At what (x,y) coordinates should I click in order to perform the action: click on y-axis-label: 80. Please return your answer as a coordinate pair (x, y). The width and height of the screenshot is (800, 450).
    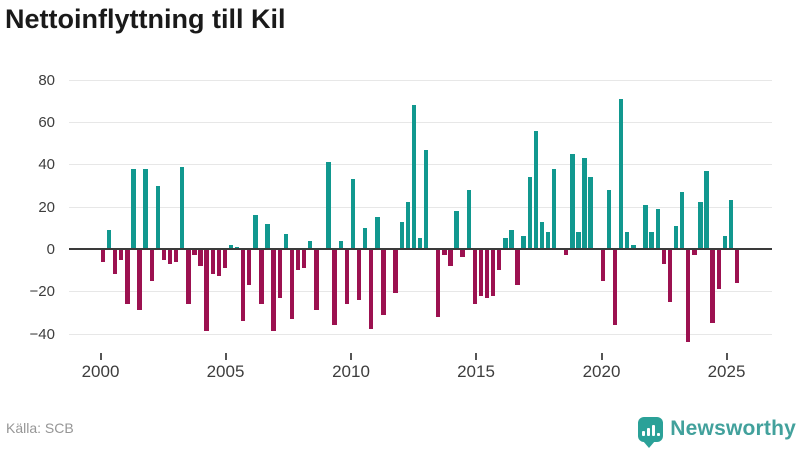
    Looking at the image, I should click on (46, 80).